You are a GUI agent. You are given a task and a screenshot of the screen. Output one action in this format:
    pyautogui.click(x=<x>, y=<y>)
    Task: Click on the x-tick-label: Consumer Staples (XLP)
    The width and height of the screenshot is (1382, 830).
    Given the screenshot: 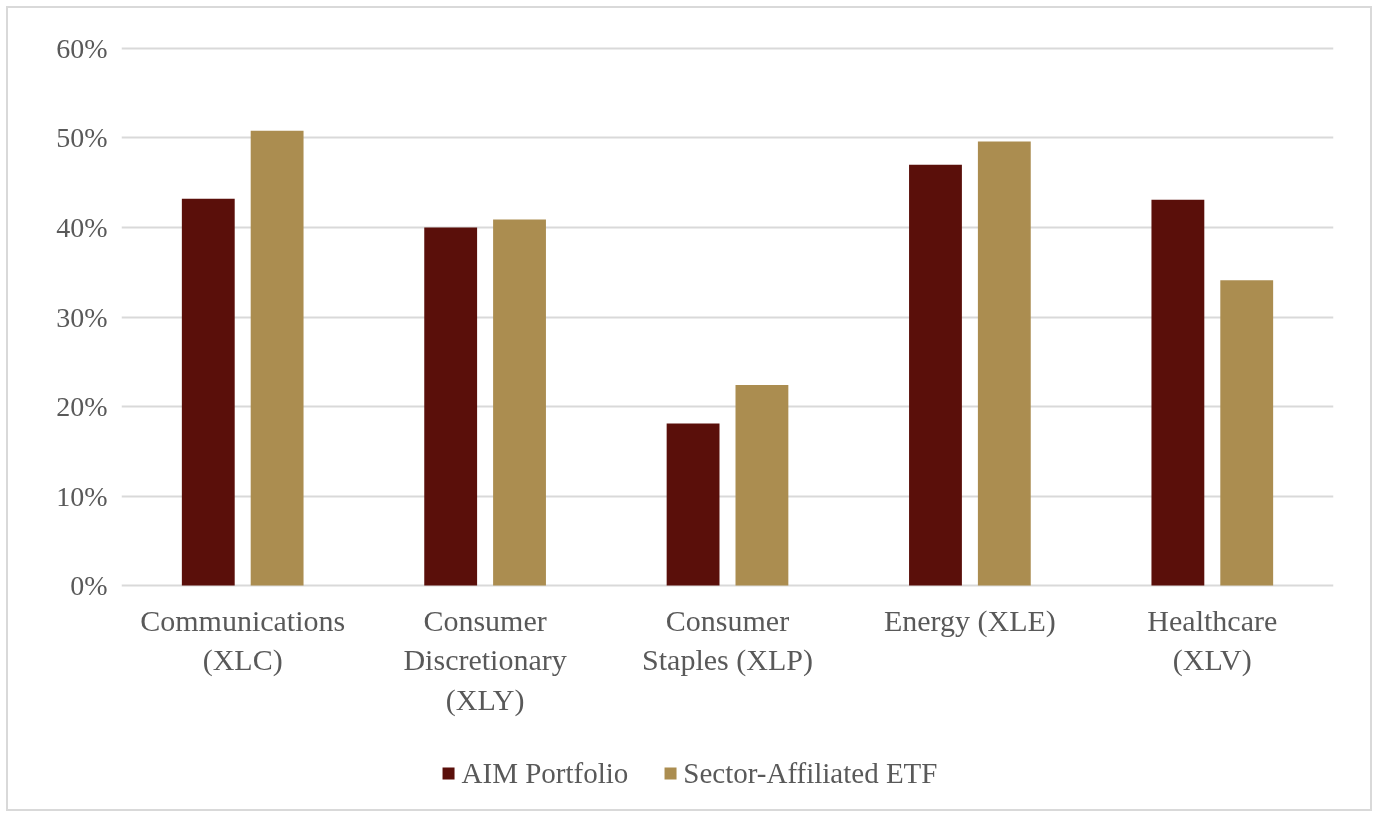 What is the action you would take?
    pyautogui.click(x=727, y=640)
    